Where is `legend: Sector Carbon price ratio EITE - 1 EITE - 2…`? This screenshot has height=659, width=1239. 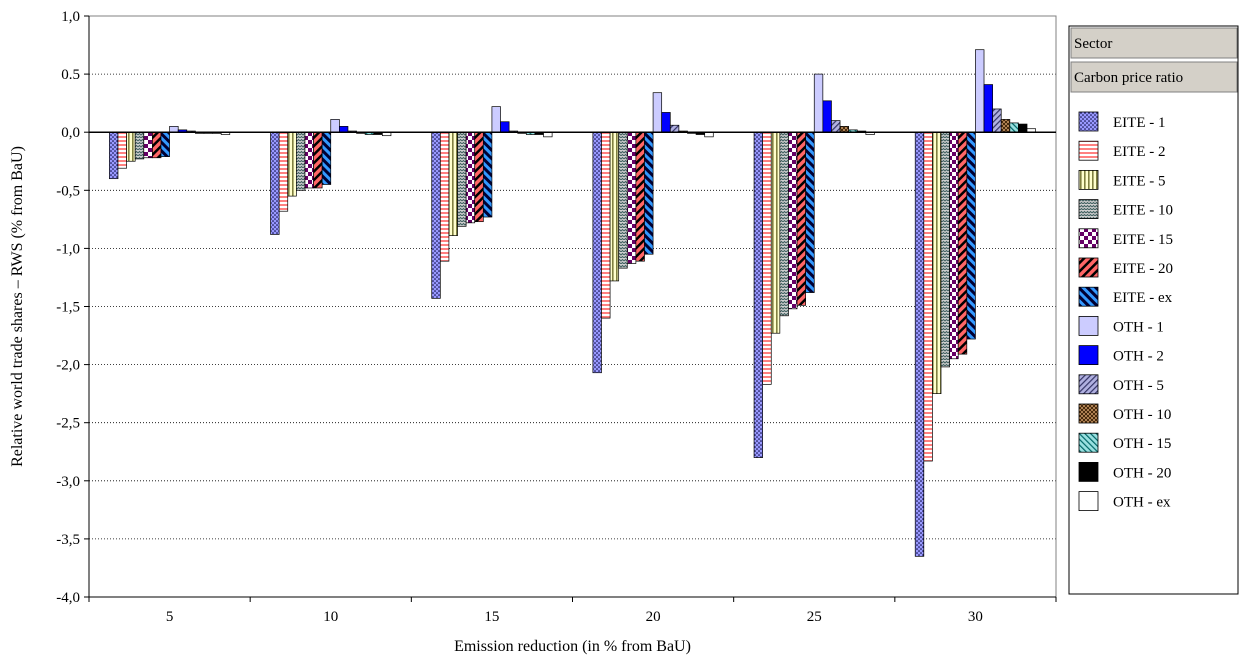 legend: Sector Carbon price ratio EITE - 1 EITE - 2… is located at coordinates (1153, 310).